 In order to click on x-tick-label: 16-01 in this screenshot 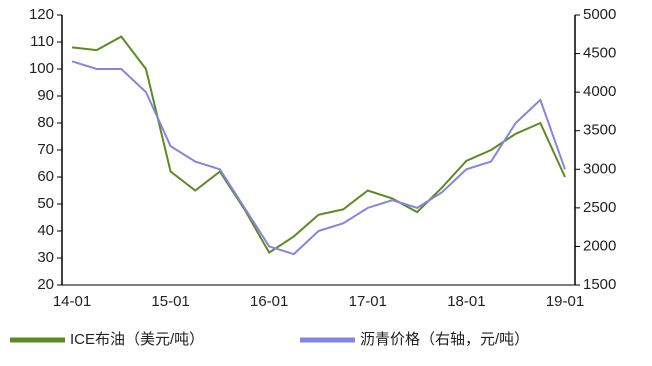, I will do `click(269, 301)`.